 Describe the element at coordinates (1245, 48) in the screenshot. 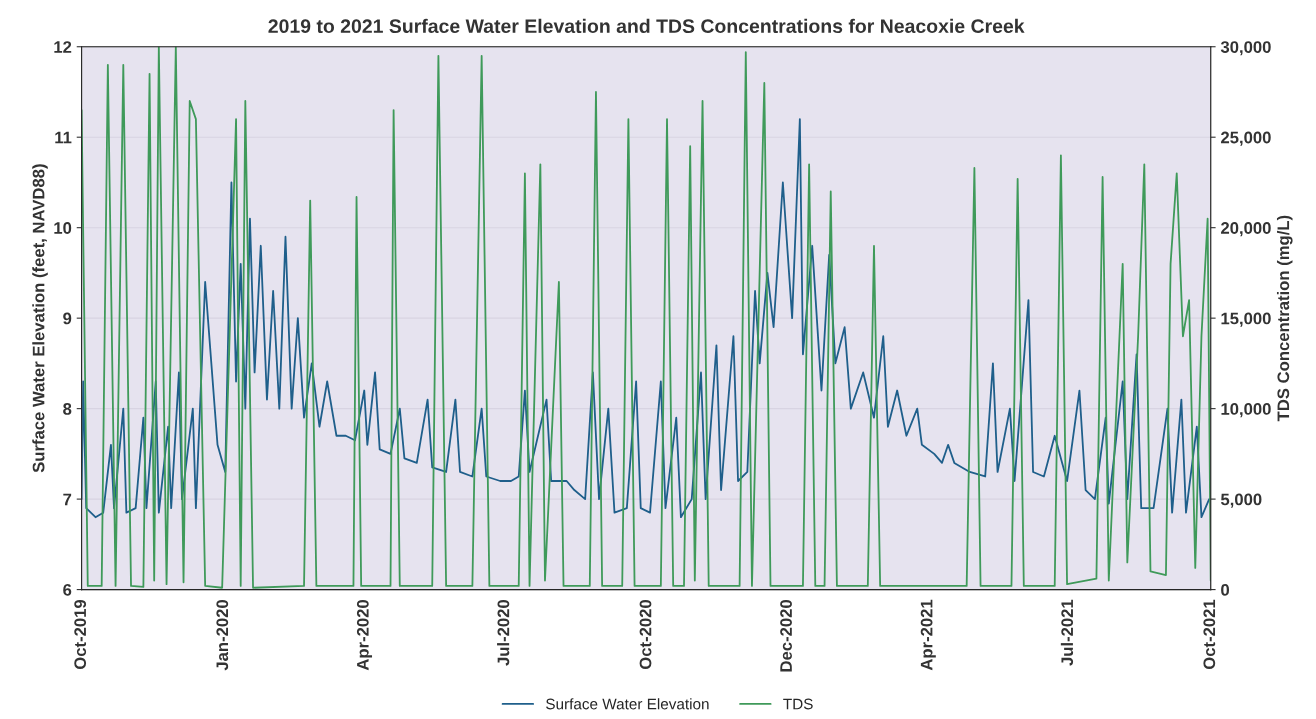

I see `y2-tick-label: 30,000` at that location.